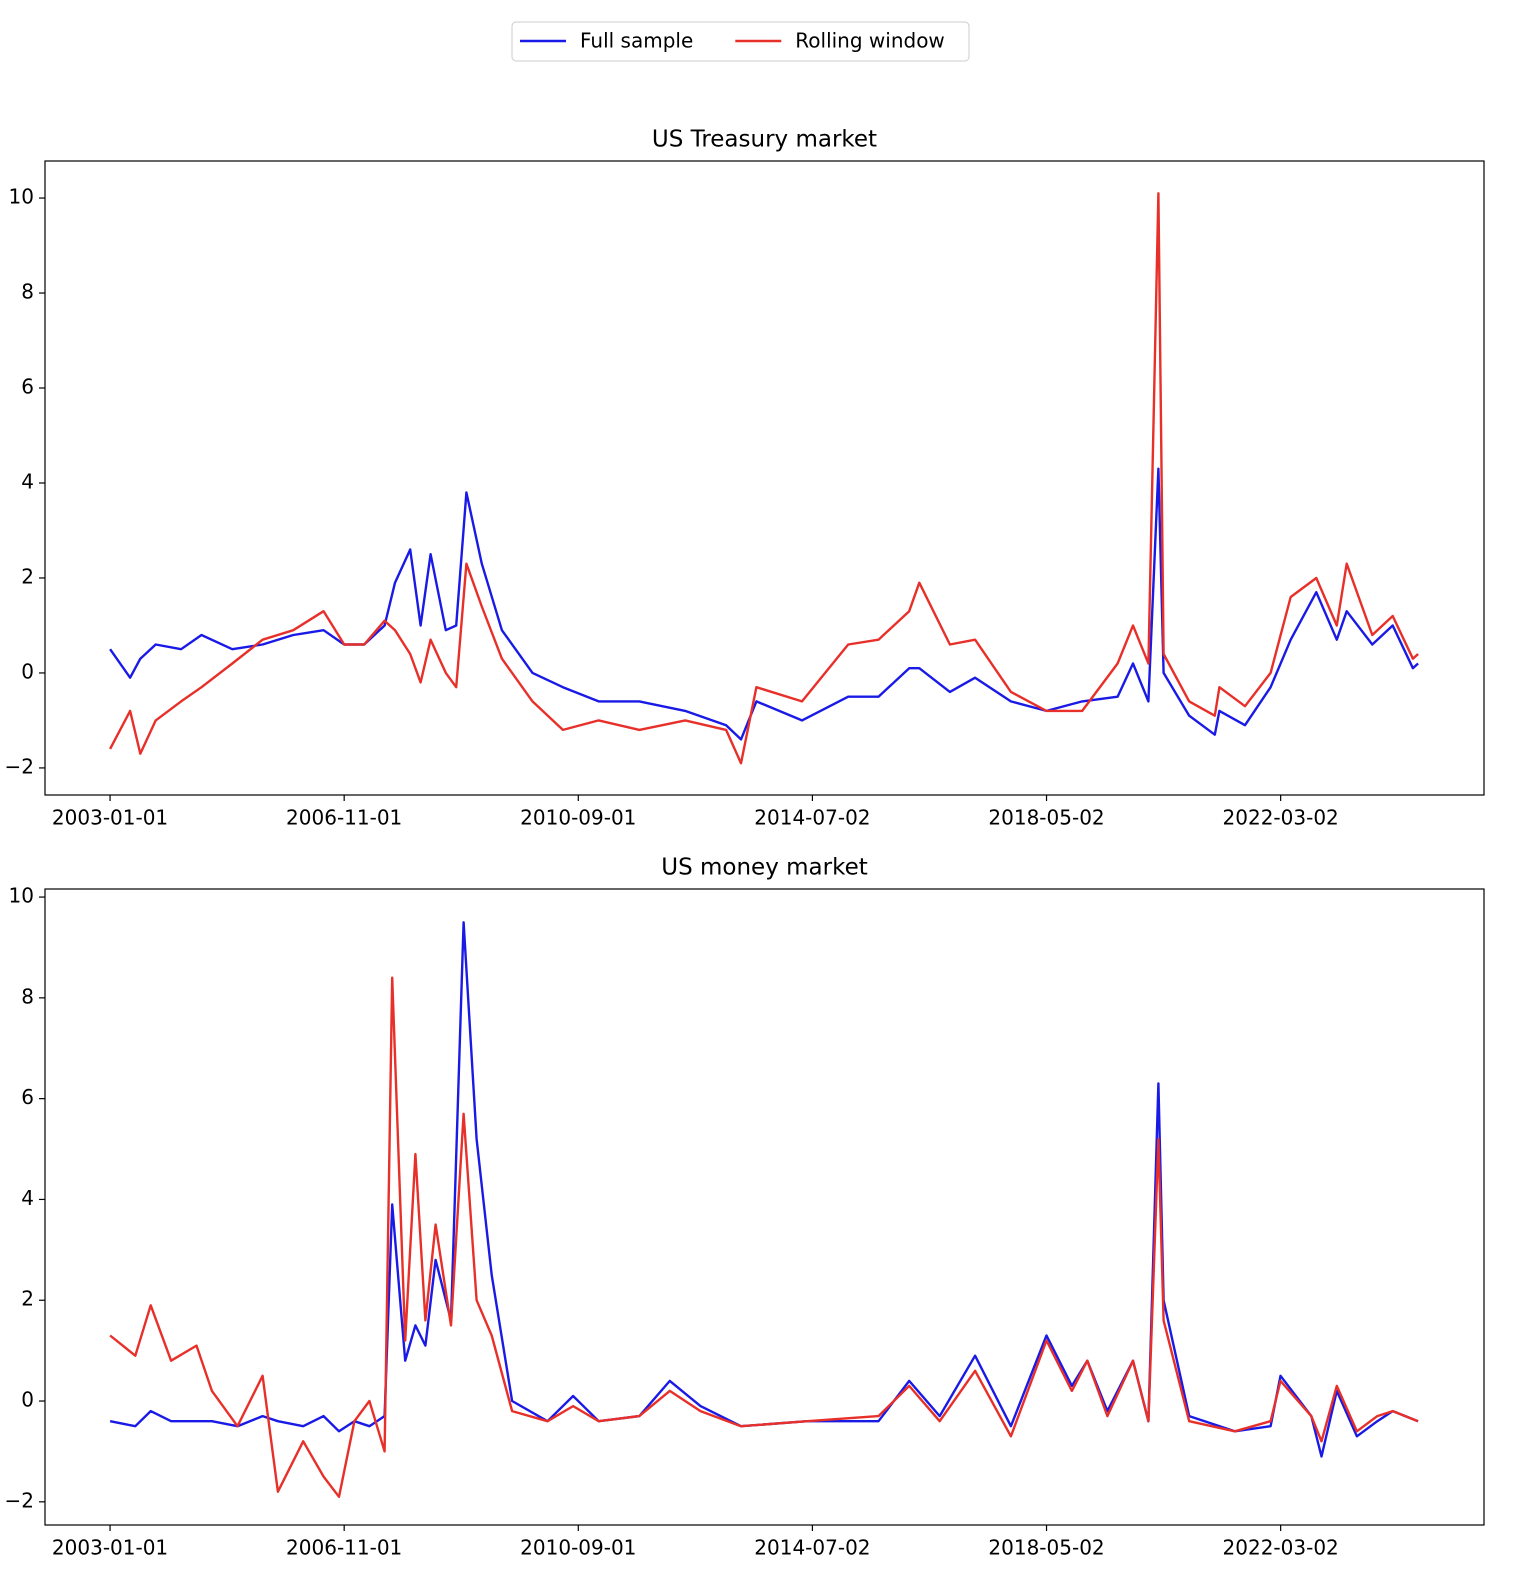 Image resolution: width=1528 pixels, height=1592 pixels. Describe the element at coordinates (764, 604) in the screenshot. I see `series-line` at that location.